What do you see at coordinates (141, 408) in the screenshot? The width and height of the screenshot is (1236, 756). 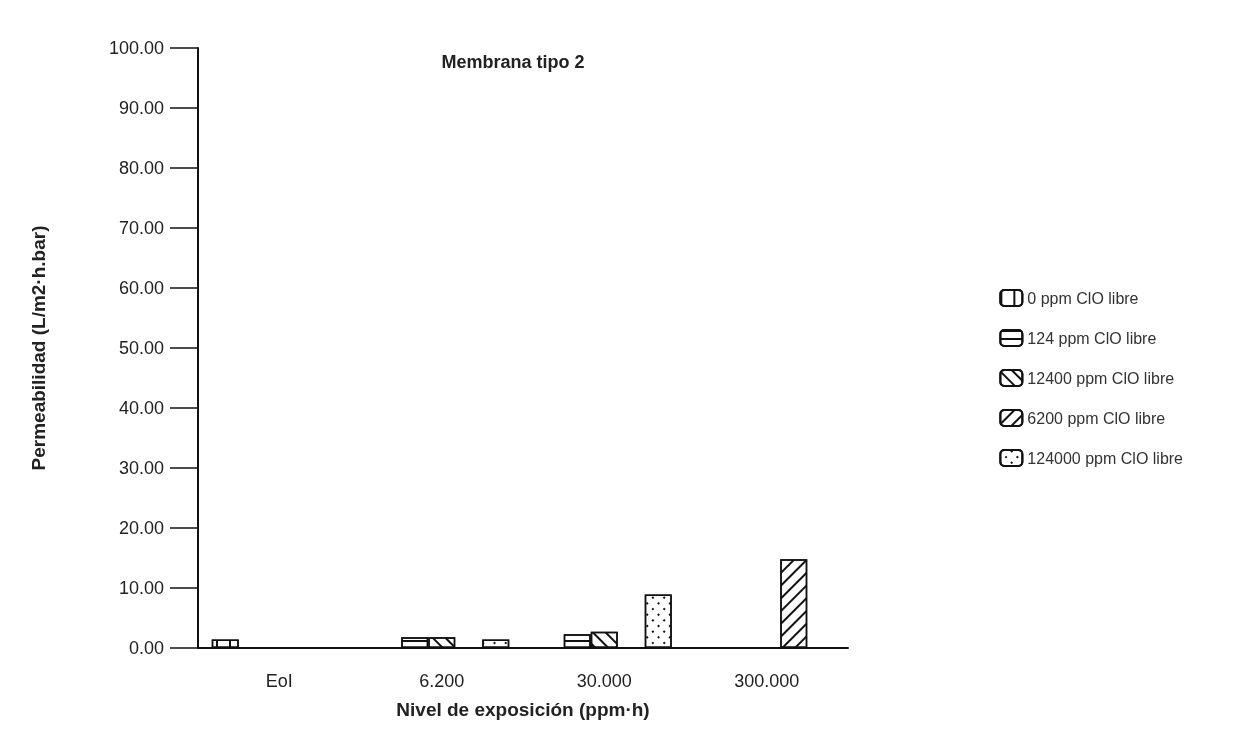 I see `y-tick-label: 40.00` at bounding box center [141, 408].